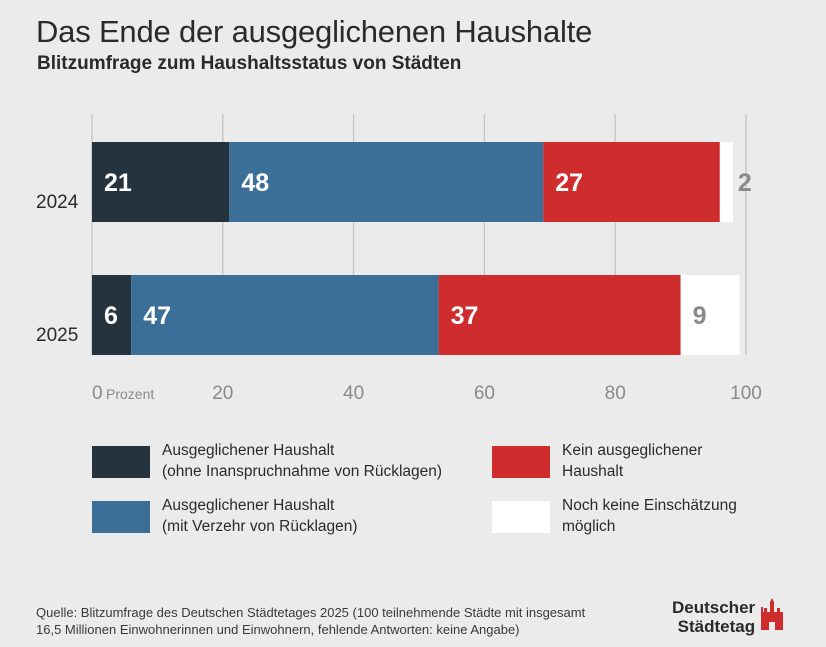 This screenshot has width=826, height=647. What do you see at coordinates (222, 393) in the screenshot?
I see `x-tick-label-20: 20` at bounding box center [222, 393].